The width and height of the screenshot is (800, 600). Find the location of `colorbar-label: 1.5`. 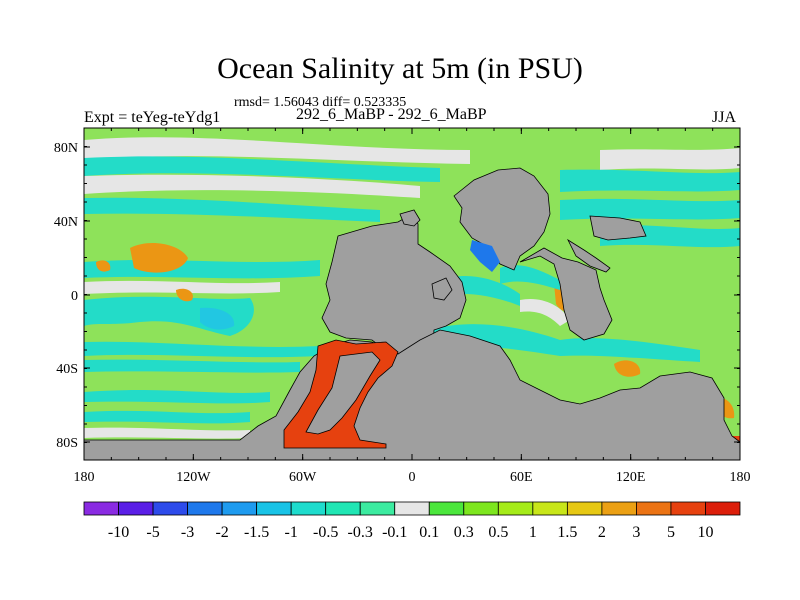

colorbar-label: 1.5 is located at coordinates (567, 532).